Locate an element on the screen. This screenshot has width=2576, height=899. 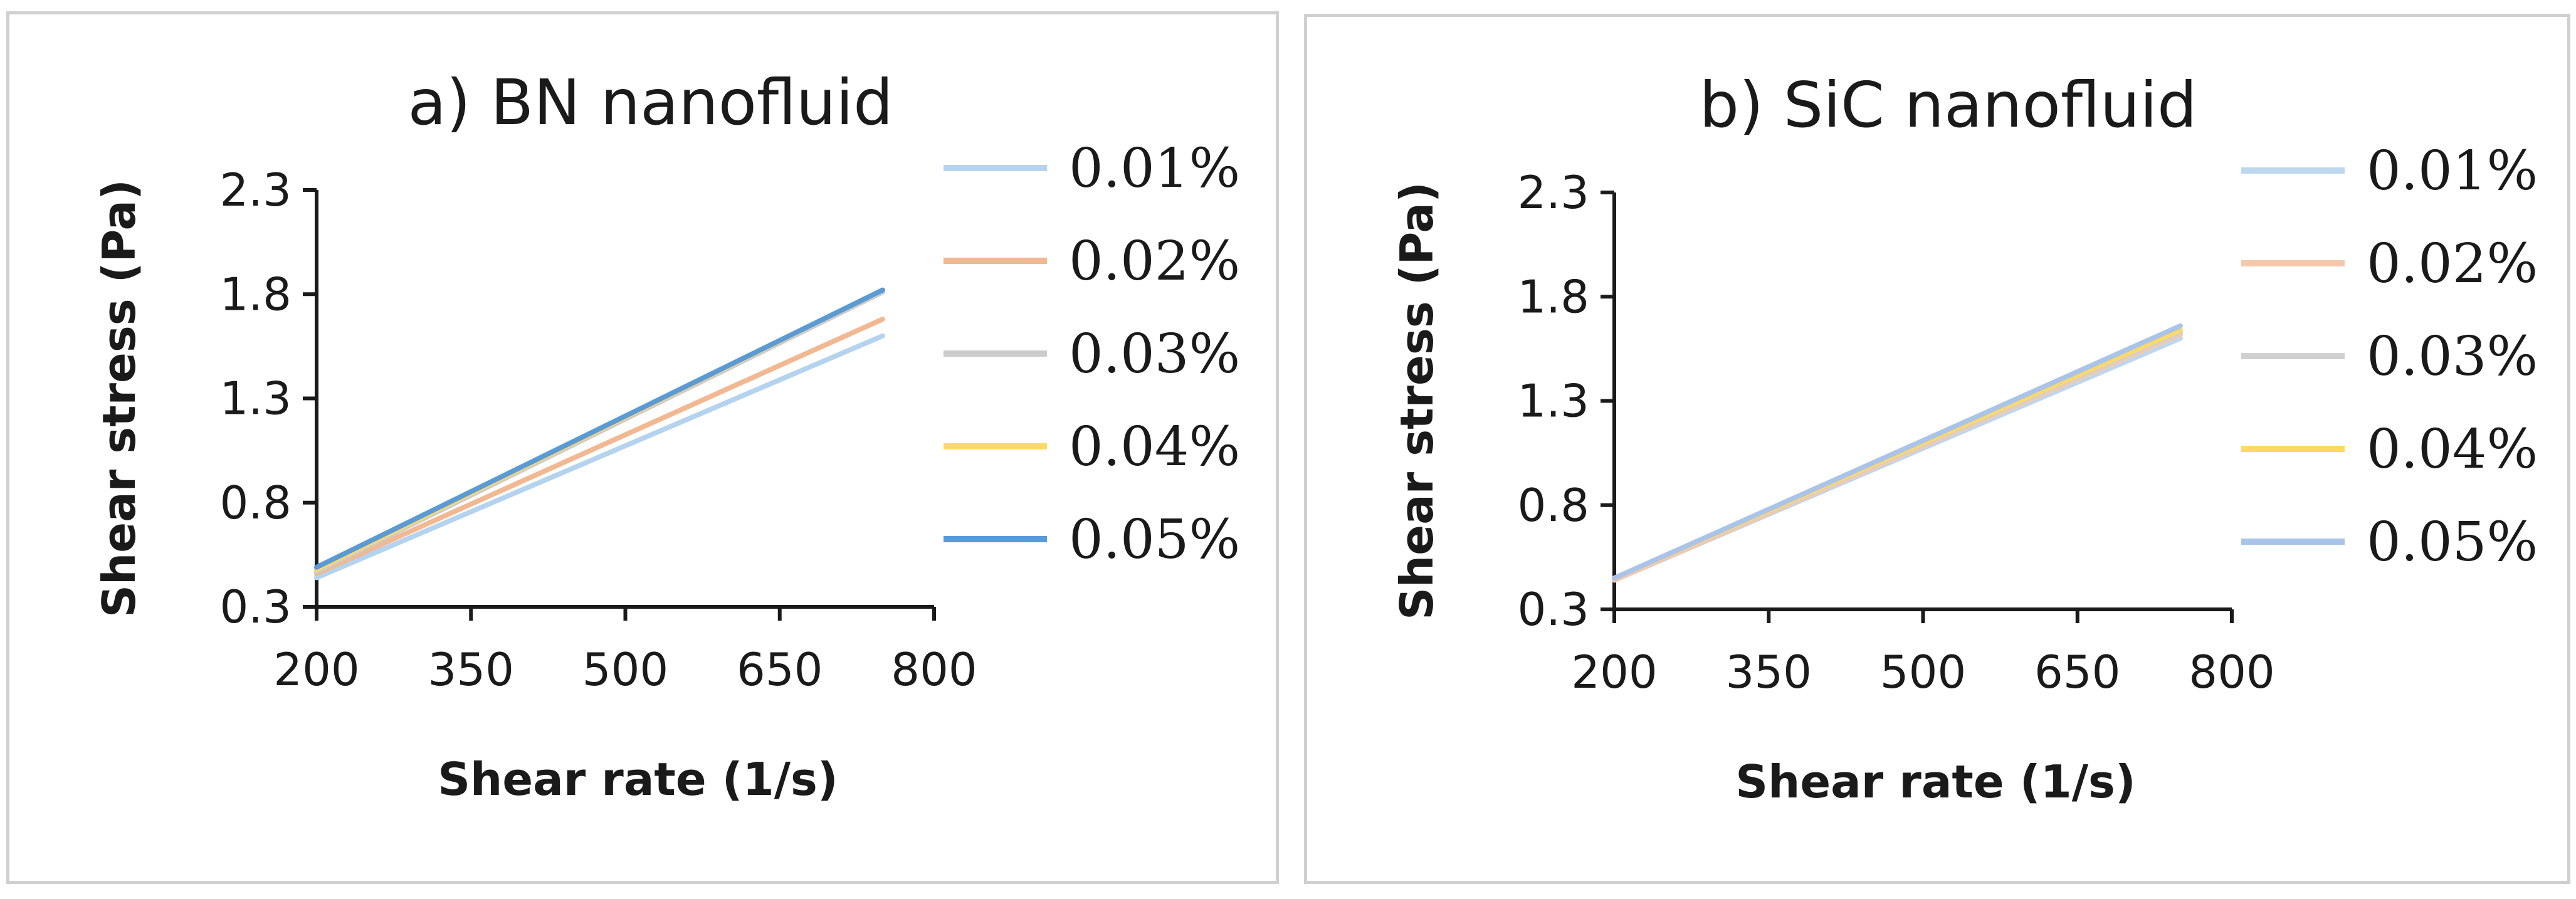
chart-title: b) SiC nanofluid is located at coordinates (1948, 105).